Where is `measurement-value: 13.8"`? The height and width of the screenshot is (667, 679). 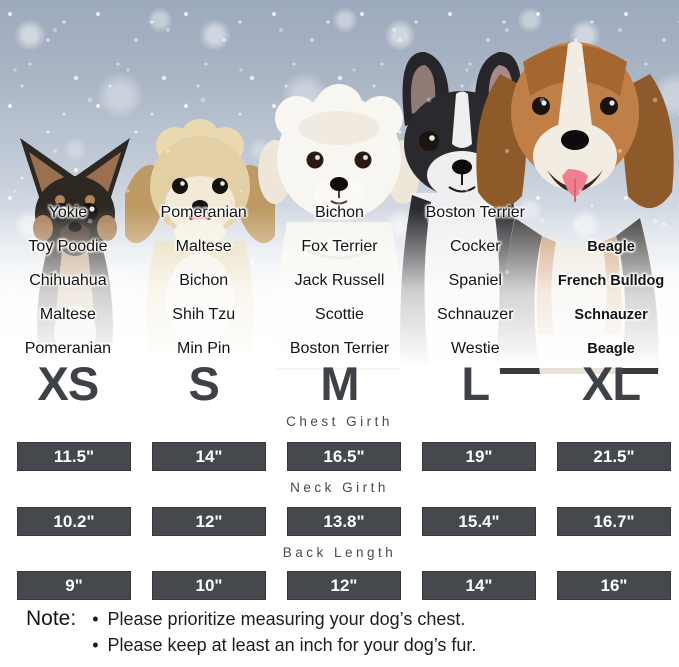 measurement-value: 13.8" is located at coordinates (344, 521).